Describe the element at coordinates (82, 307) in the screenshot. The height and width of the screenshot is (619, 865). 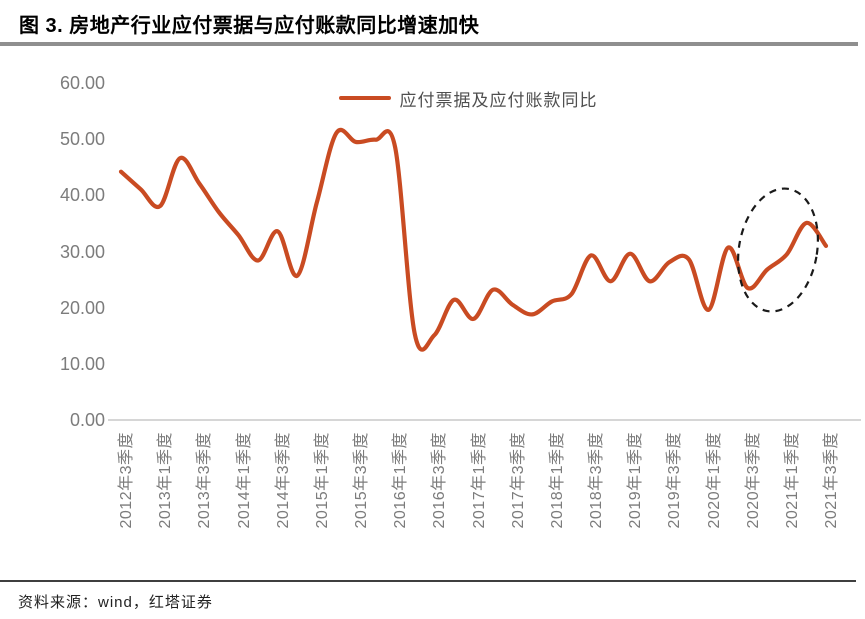
I see `y-tick-label: 20.00` at that location.